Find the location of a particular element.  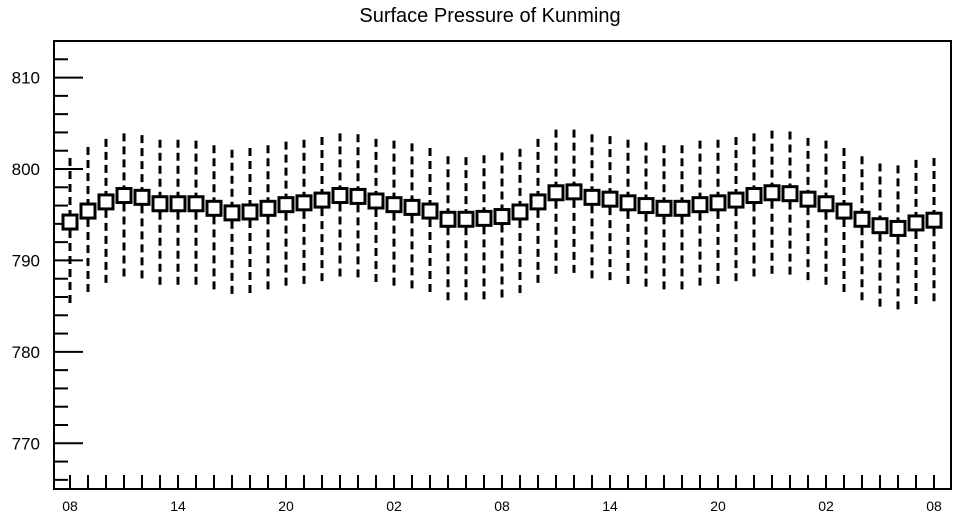

y-tick-label: 810 is located at coordinates (26, 78).